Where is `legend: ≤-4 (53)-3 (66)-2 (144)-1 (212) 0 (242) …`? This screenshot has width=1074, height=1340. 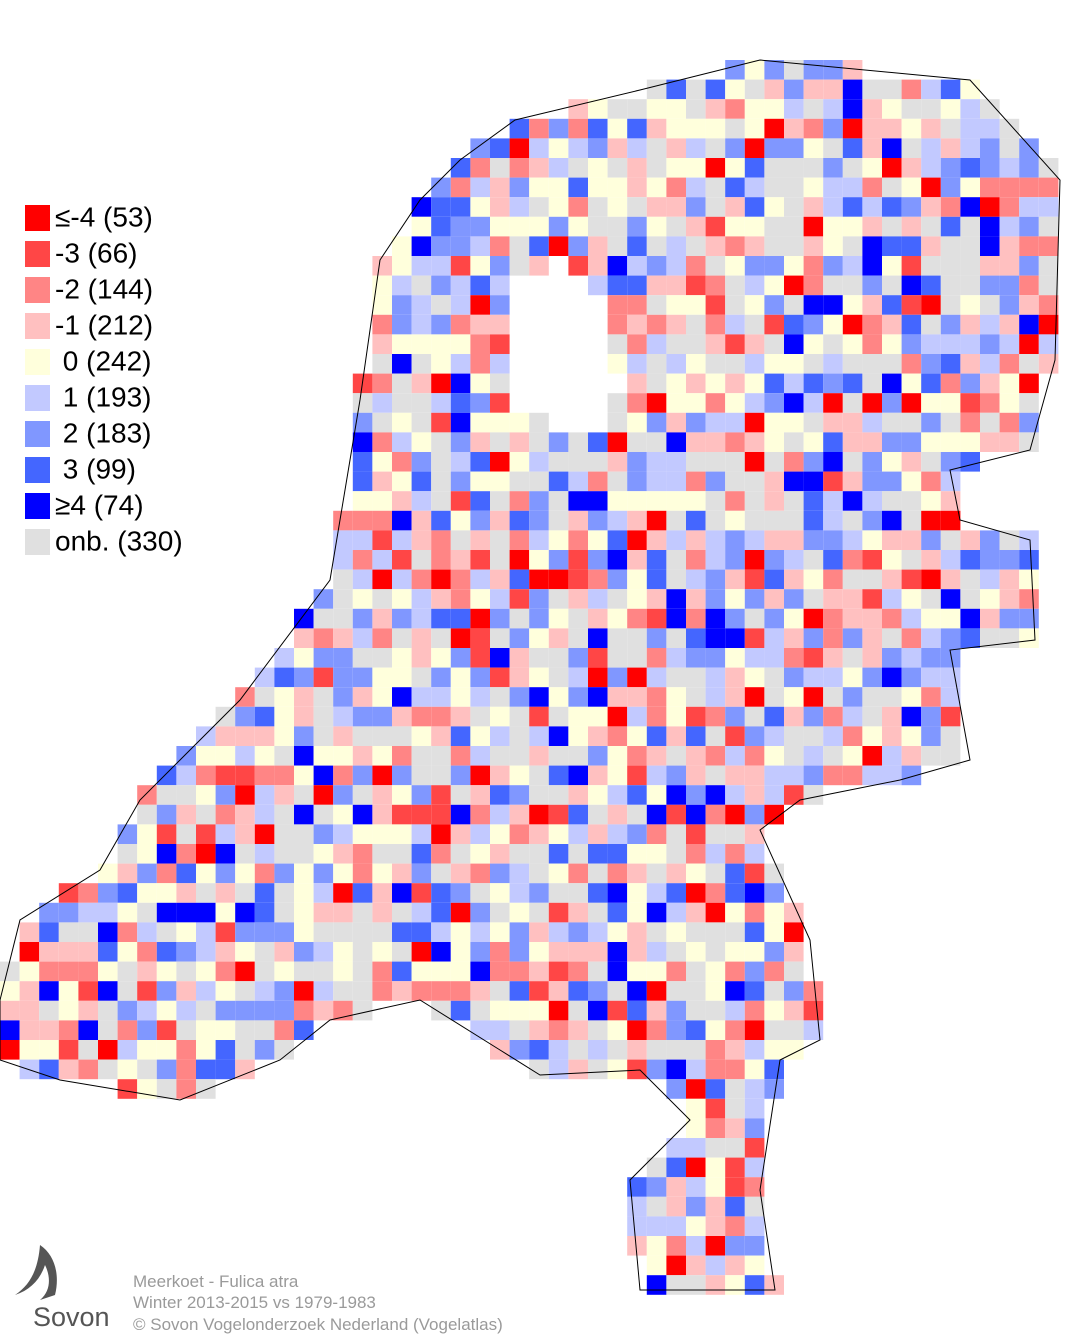 legend: ≤-4 (53)-3 (66)-2 (144)-1 (212) 0 (242) … is located at coordinates (104, 378).